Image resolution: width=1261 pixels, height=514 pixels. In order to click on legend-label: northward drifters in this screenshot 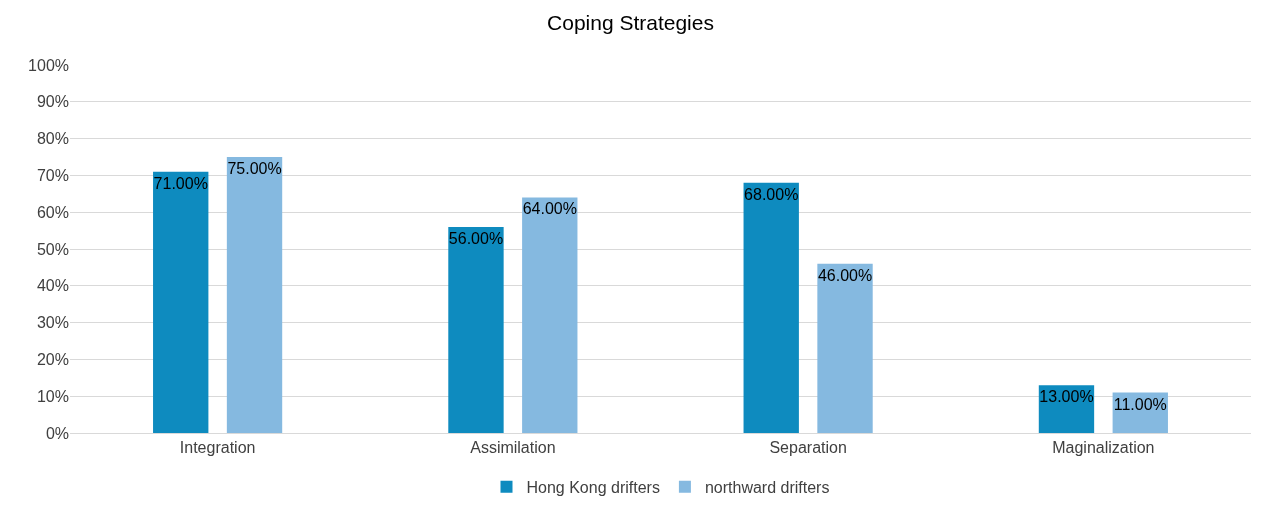, I will do `click(767, 487)`.